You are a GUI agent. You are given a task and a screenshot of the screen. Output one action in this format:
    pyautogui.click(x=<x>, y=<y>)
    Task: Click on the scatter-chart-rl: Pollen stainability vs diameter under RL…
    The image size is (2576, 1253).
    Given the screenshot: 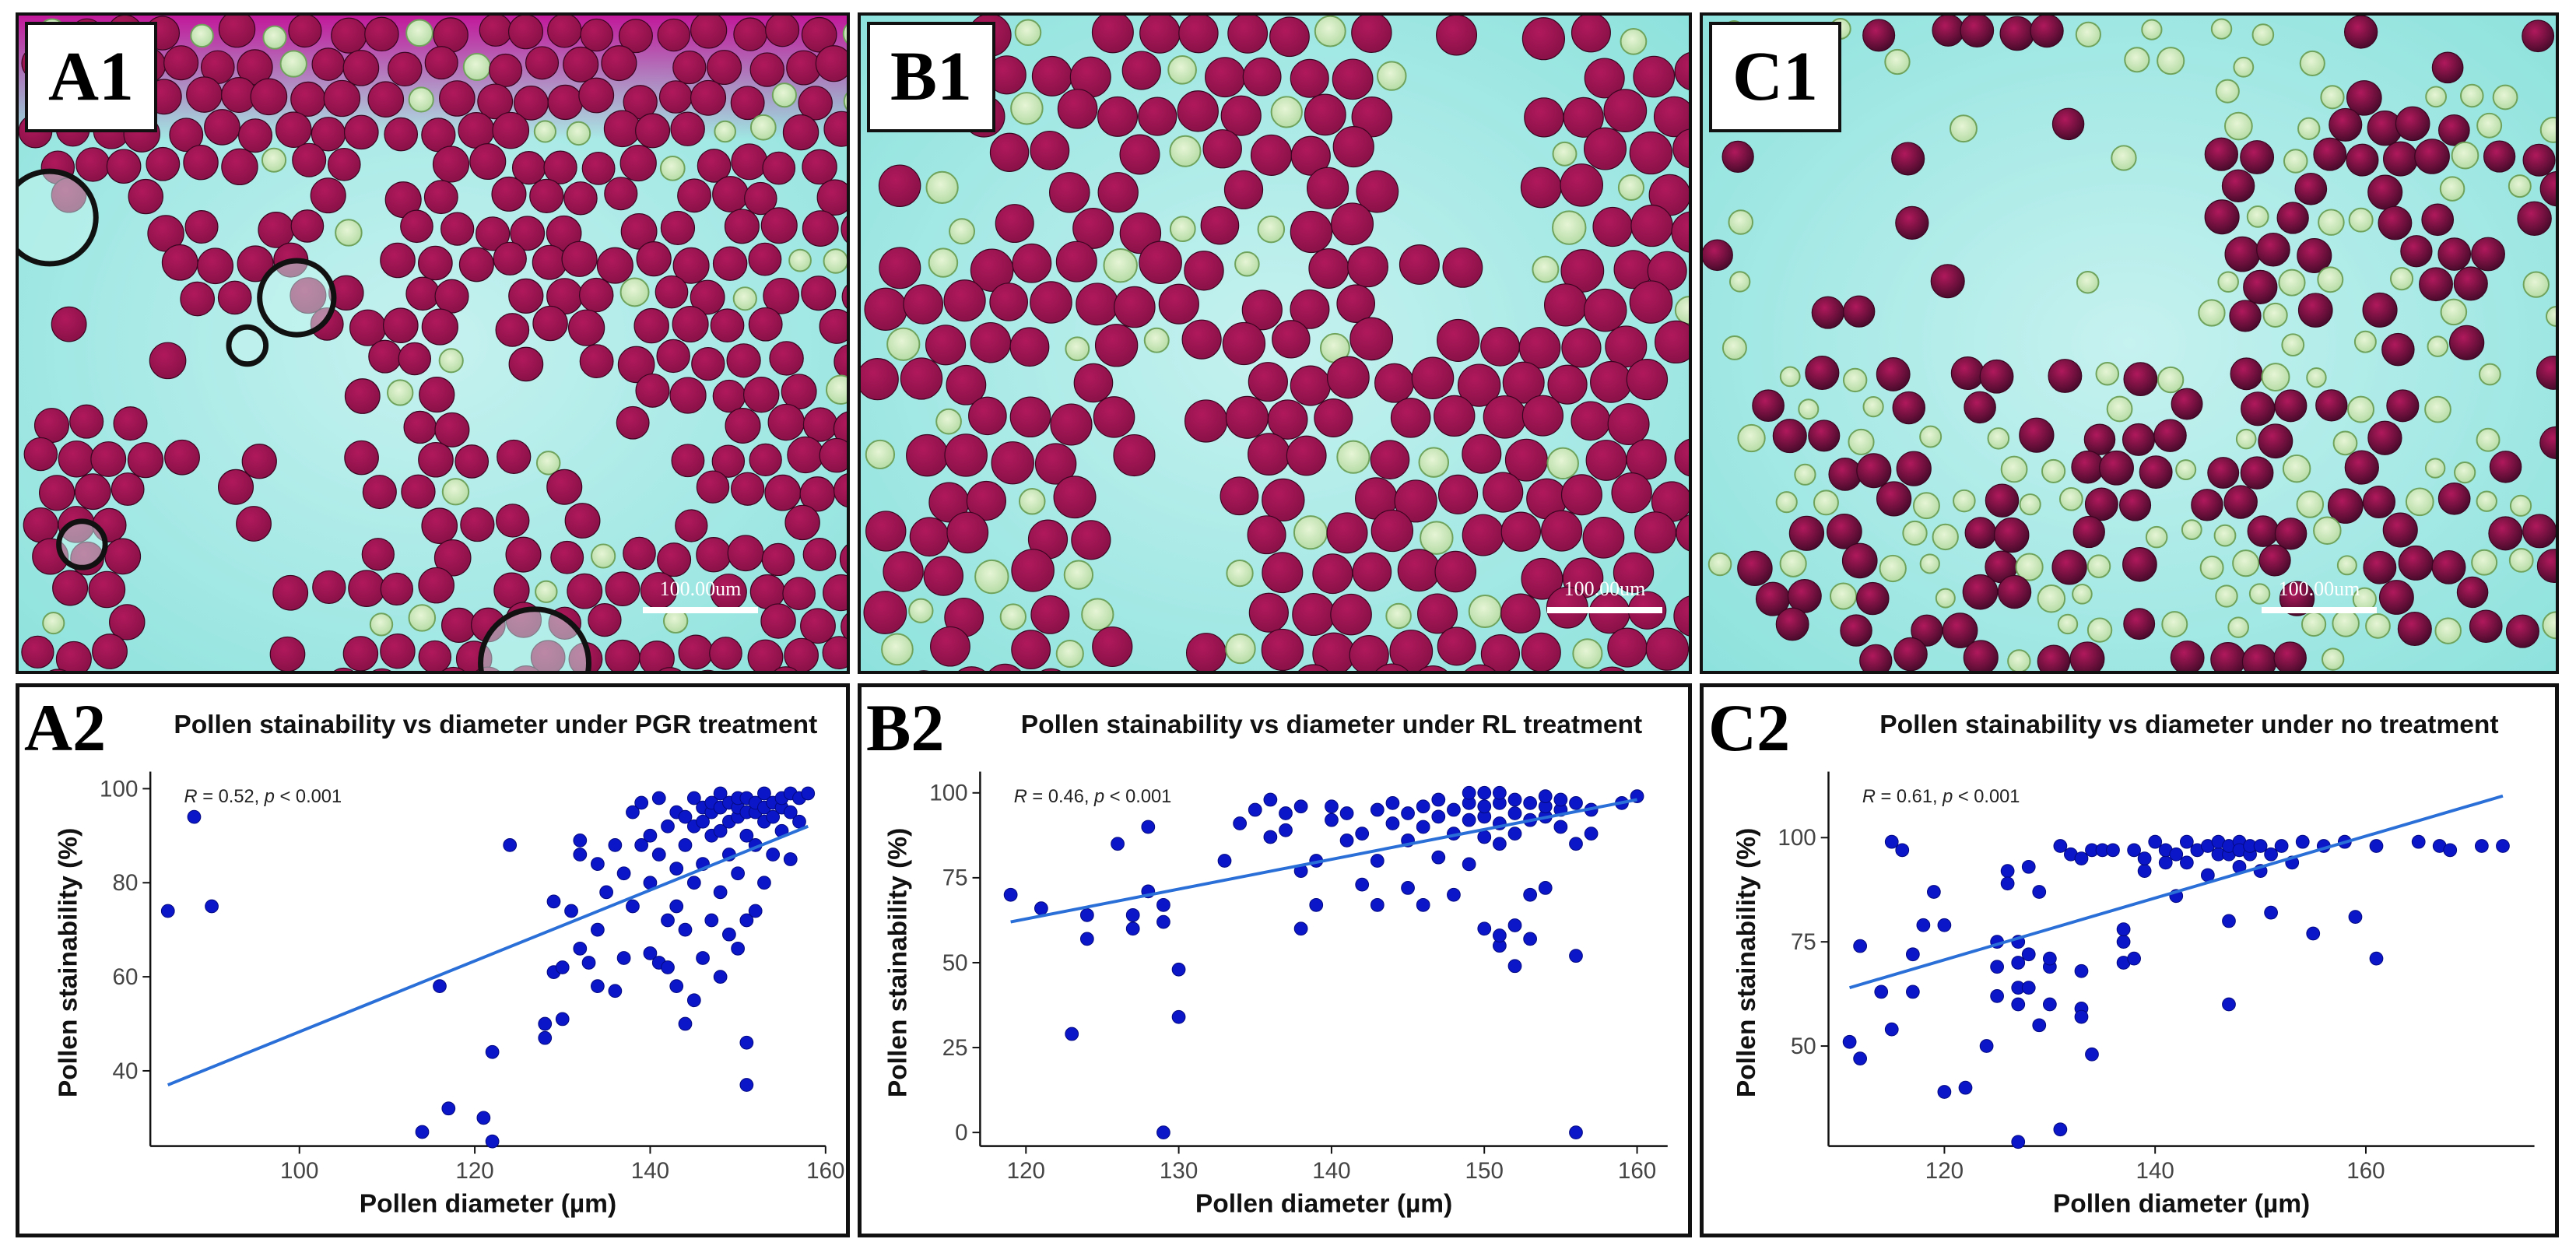 What is the action you would take?
    pyautogui.click(x=1276, y=964)
    